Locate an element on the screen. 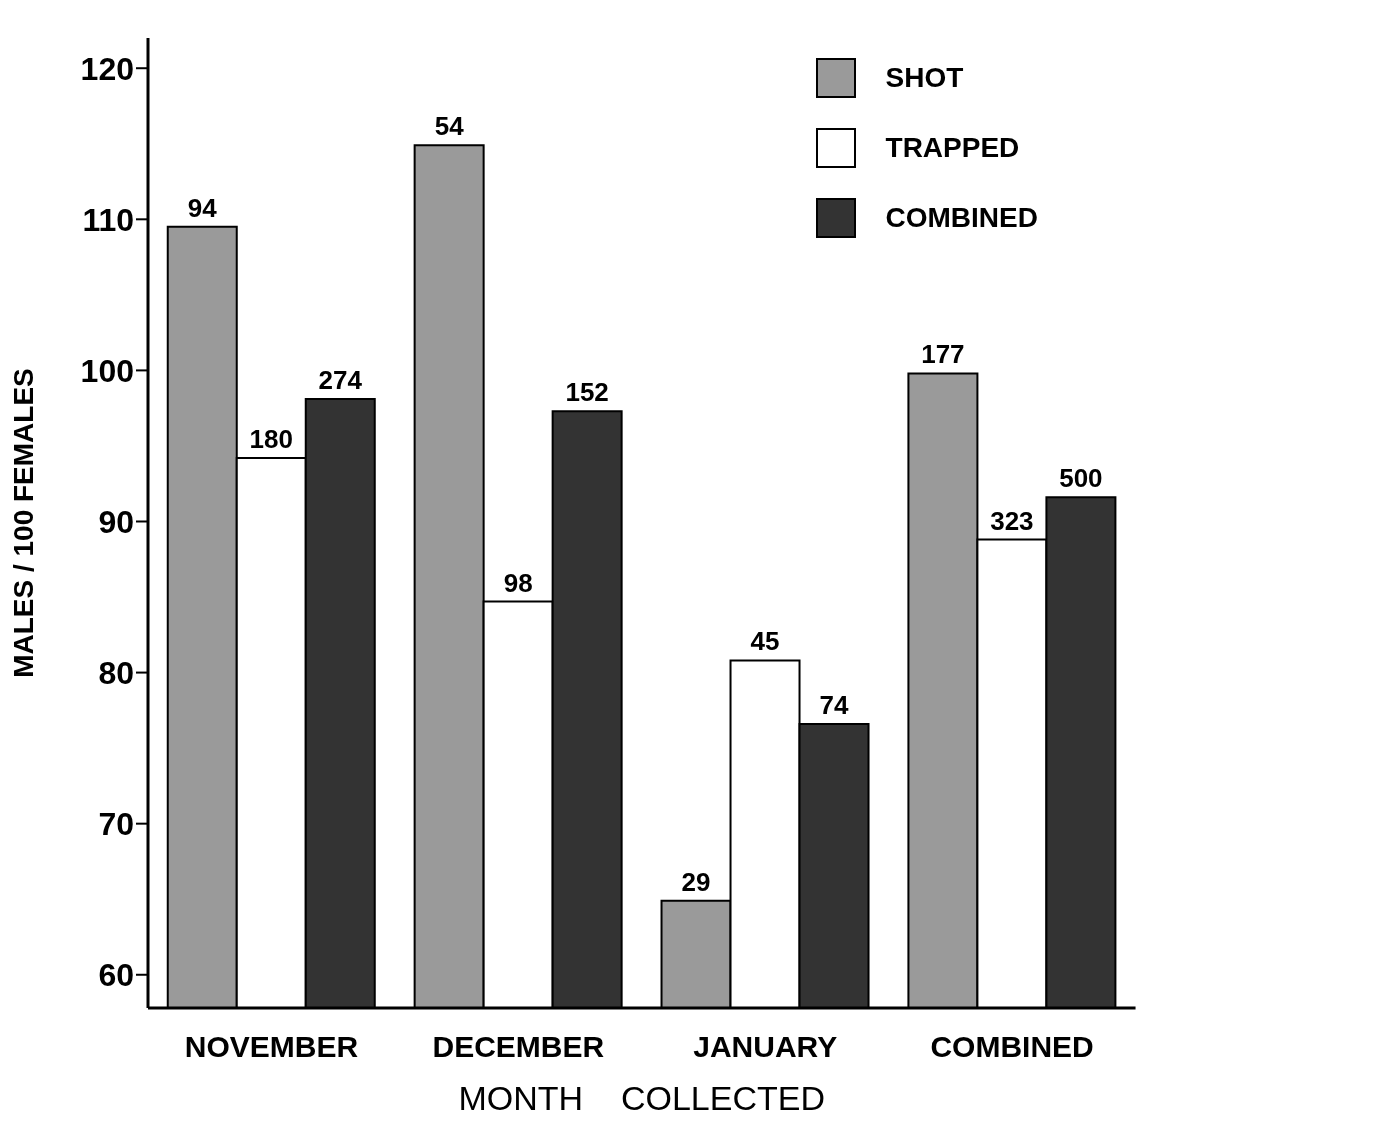 Image resolution: width=1375 pixels, height=1147 pixels. y-axis-title: MALES / 100 FEMALES is located at coordinates (23, 523).